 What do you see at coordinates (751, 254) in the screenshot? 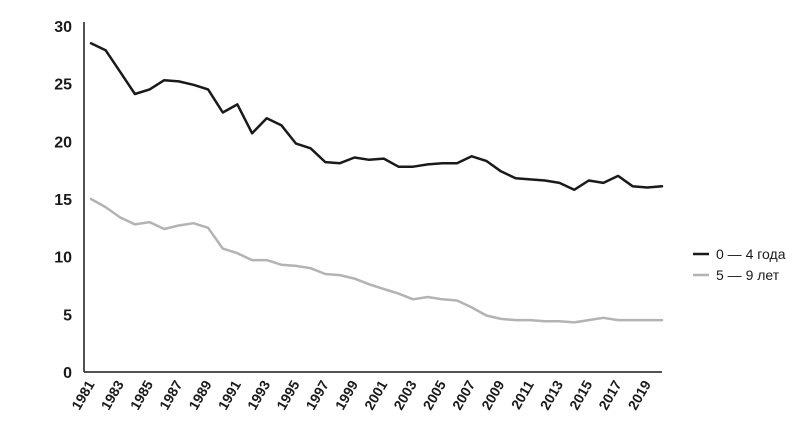
I see `legend-label-1: 0 — 4 года` at bounding box center [751, 254].